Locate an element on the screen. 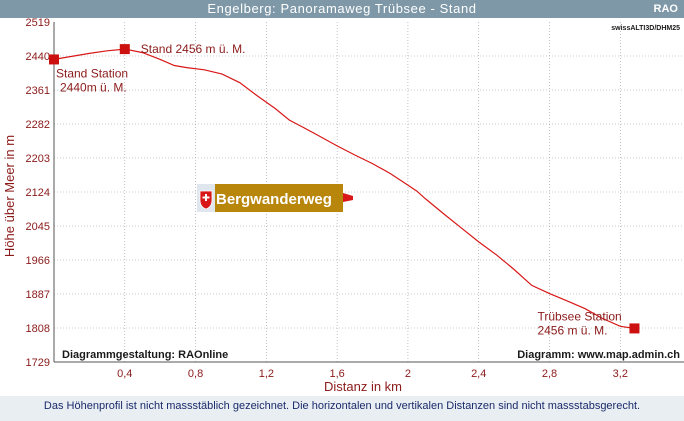 The height and width of the screenshot is (421, 684). x-tick-label: 2,8 is located at coordinates (549, 374).